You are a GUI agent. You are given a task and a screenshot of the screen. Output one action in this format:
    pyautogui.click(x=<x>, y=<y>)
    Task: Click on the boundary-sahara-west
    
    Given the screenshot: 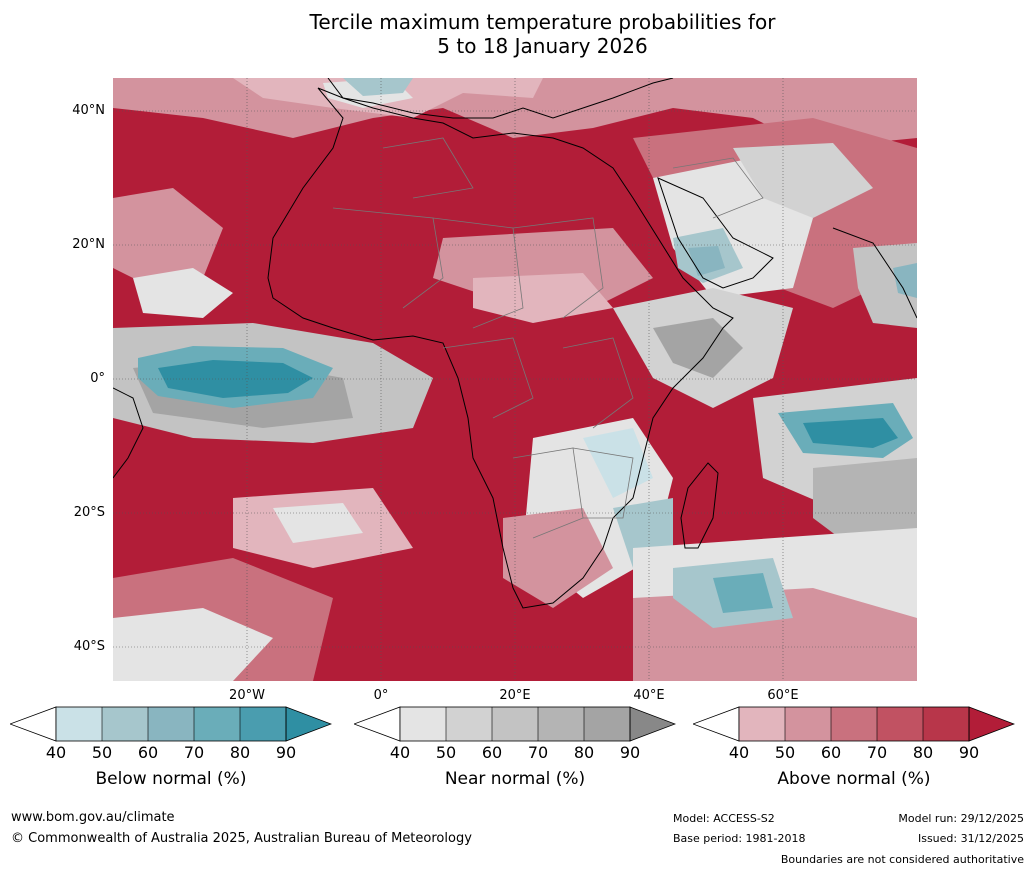 What is the action you would take?
    pyautogui.click(x=388, y=258)
    